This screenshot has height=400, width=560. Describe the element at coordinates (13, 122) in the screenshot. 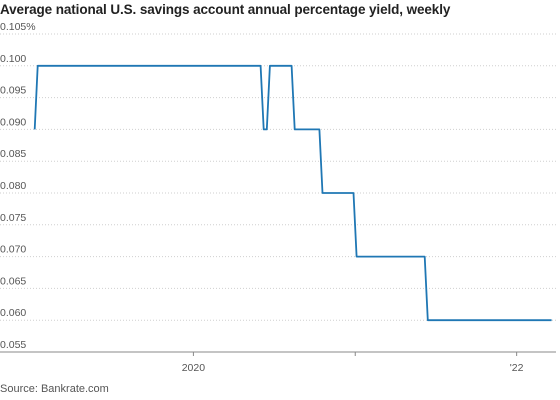

I see `y-tick-label: 0.090` at that location.